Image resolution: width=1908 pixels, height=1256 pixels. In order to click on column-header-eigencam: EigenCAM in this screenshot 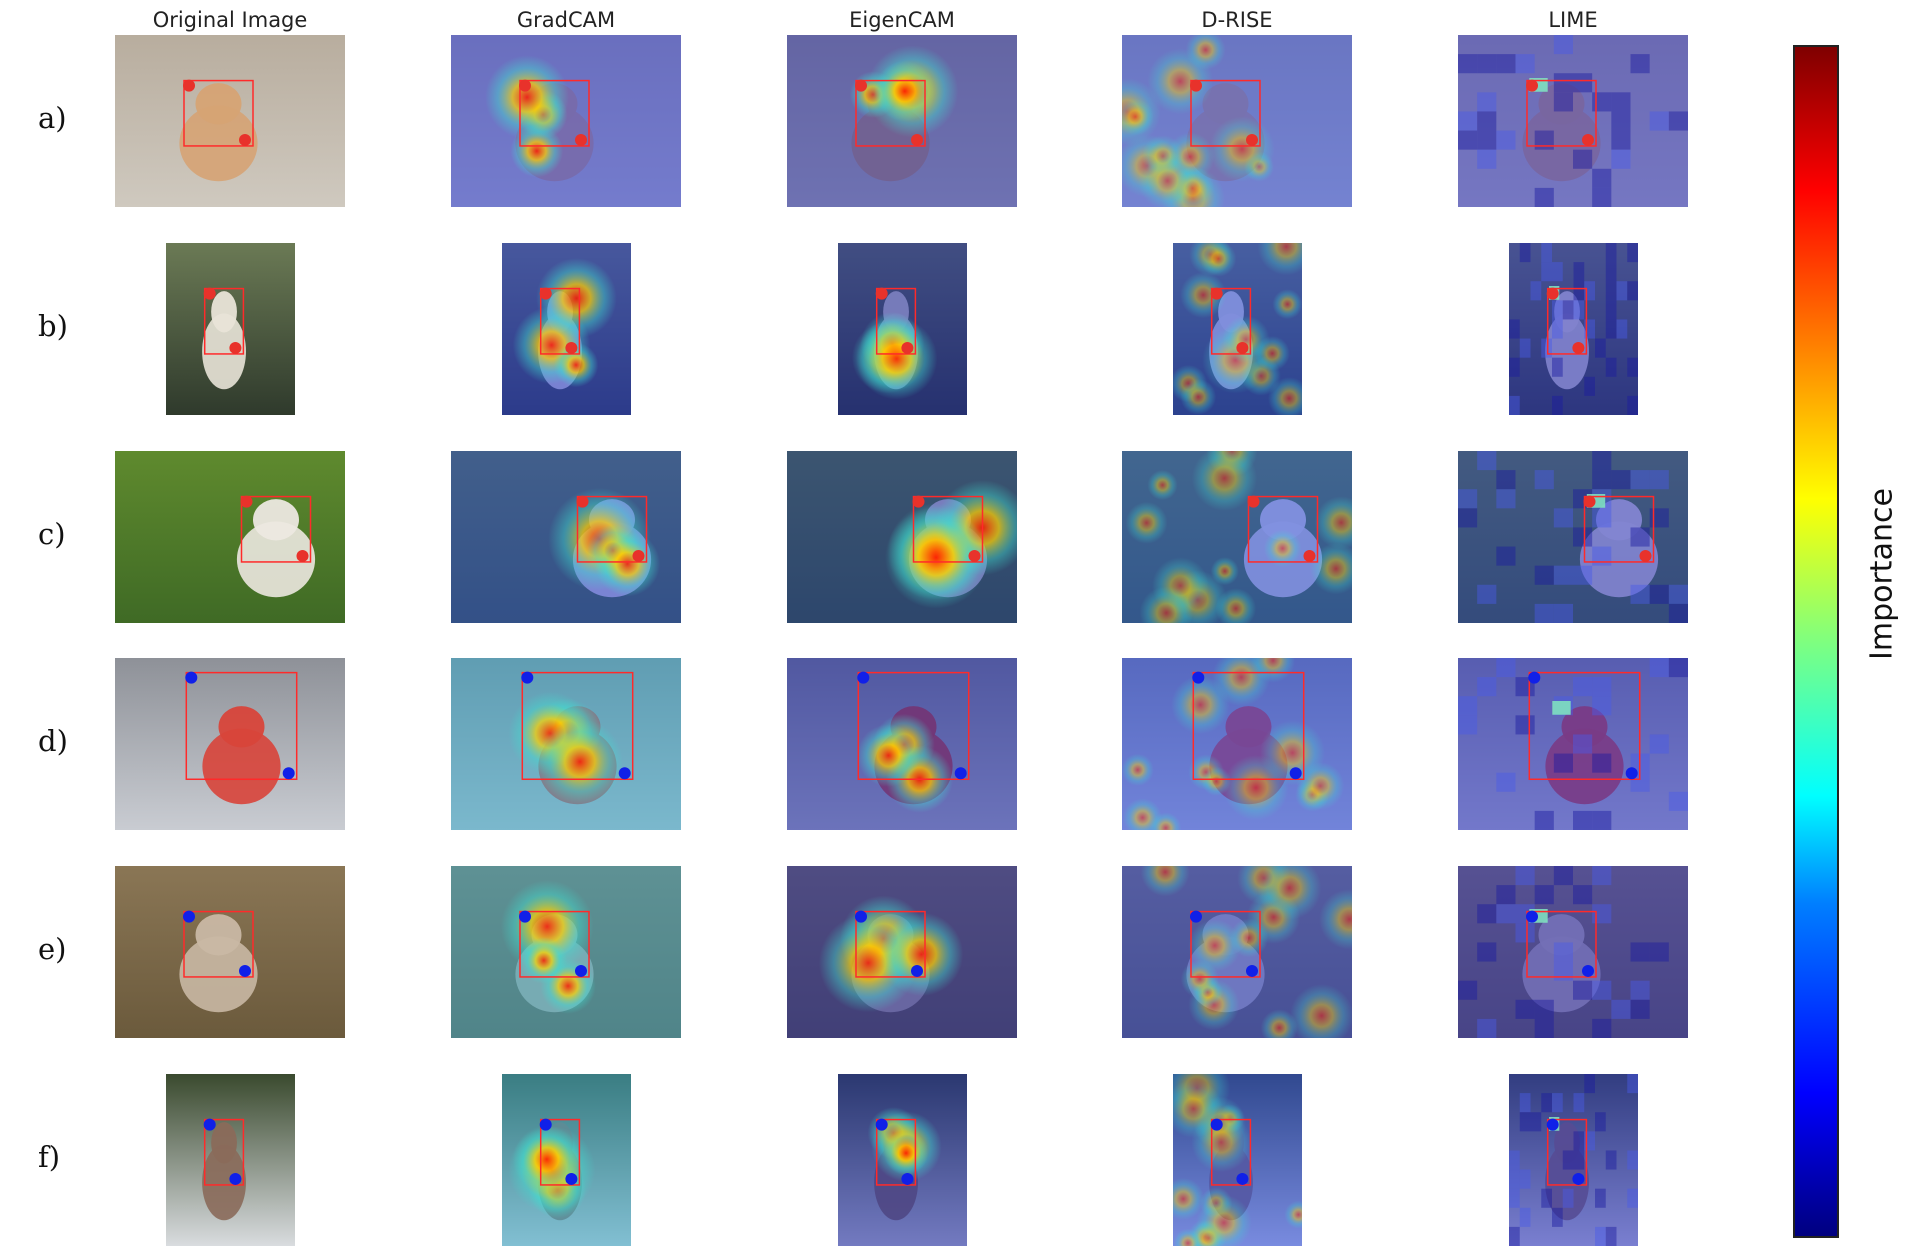, I will do `click(902, 20)`.